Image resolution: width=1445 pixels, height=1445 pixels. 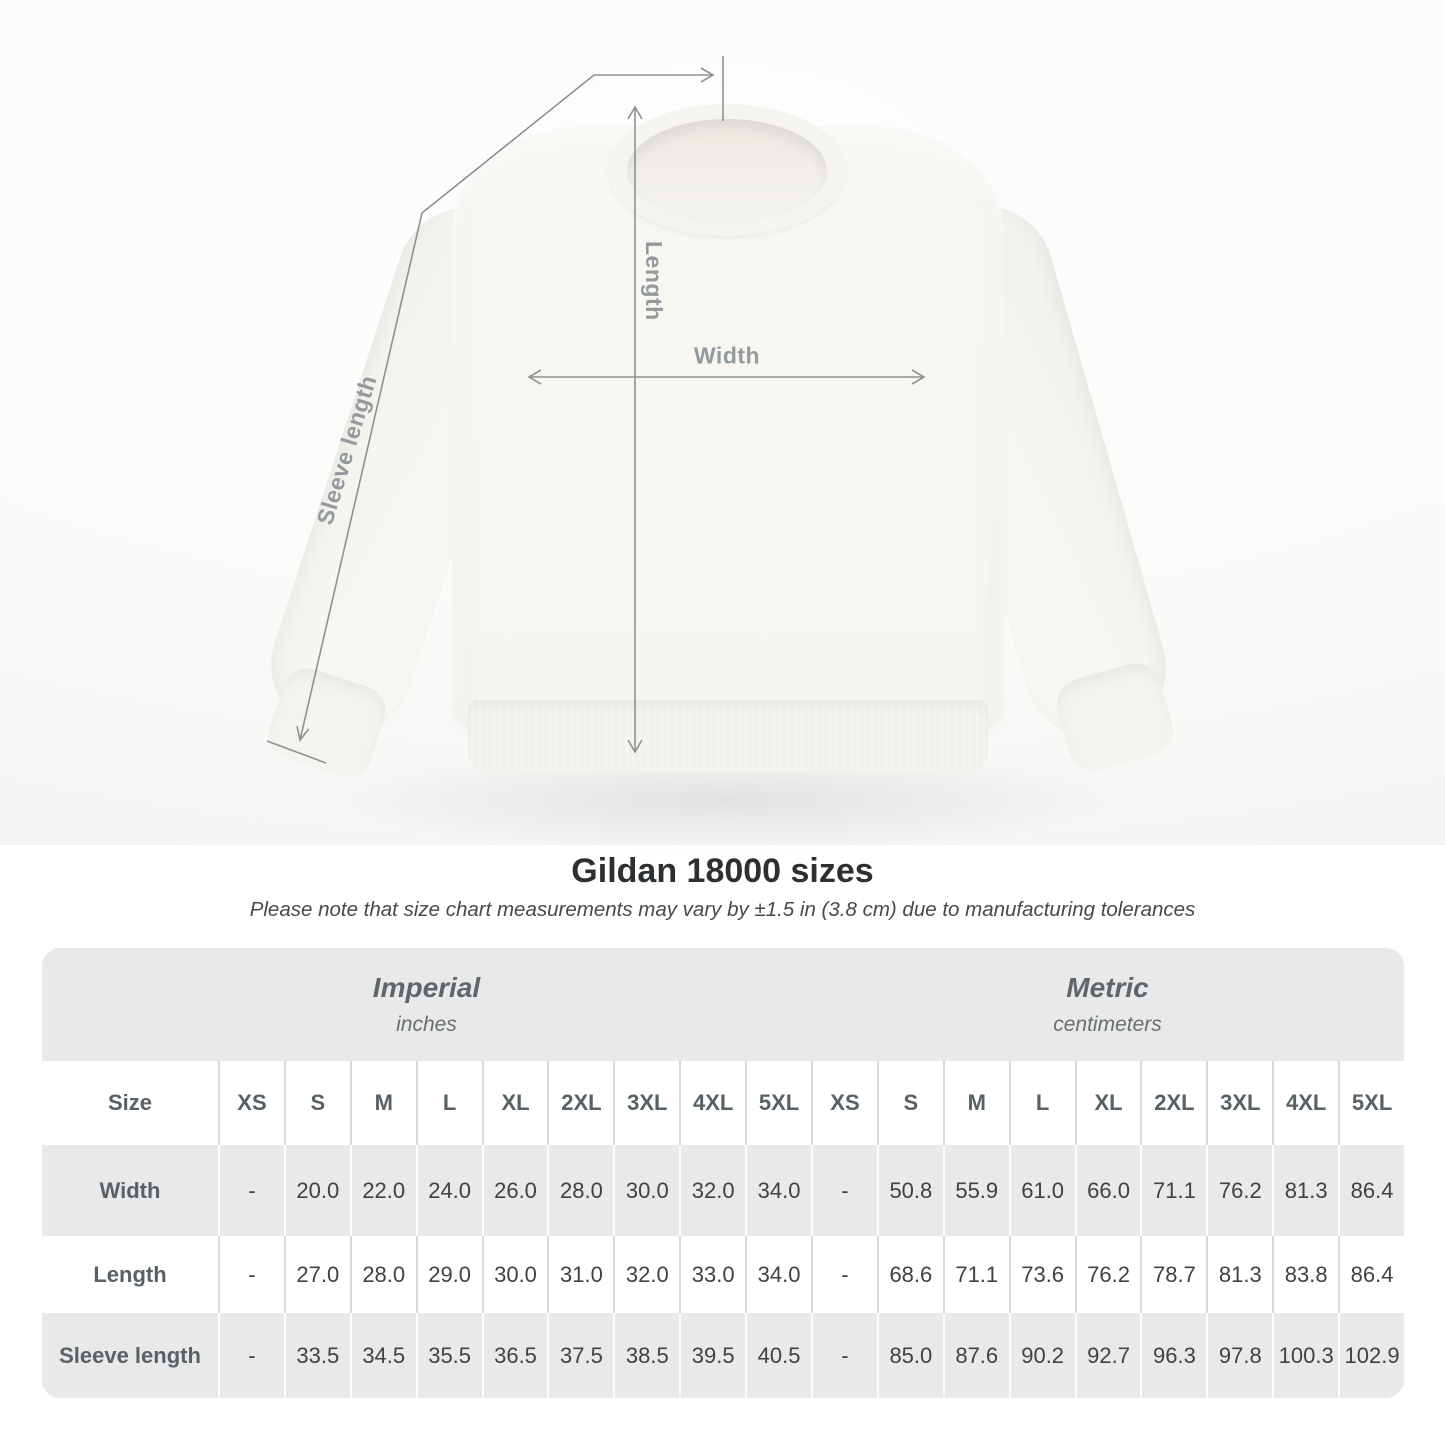 I want to click on cell: 26.0, so click(x=514, y=1190).